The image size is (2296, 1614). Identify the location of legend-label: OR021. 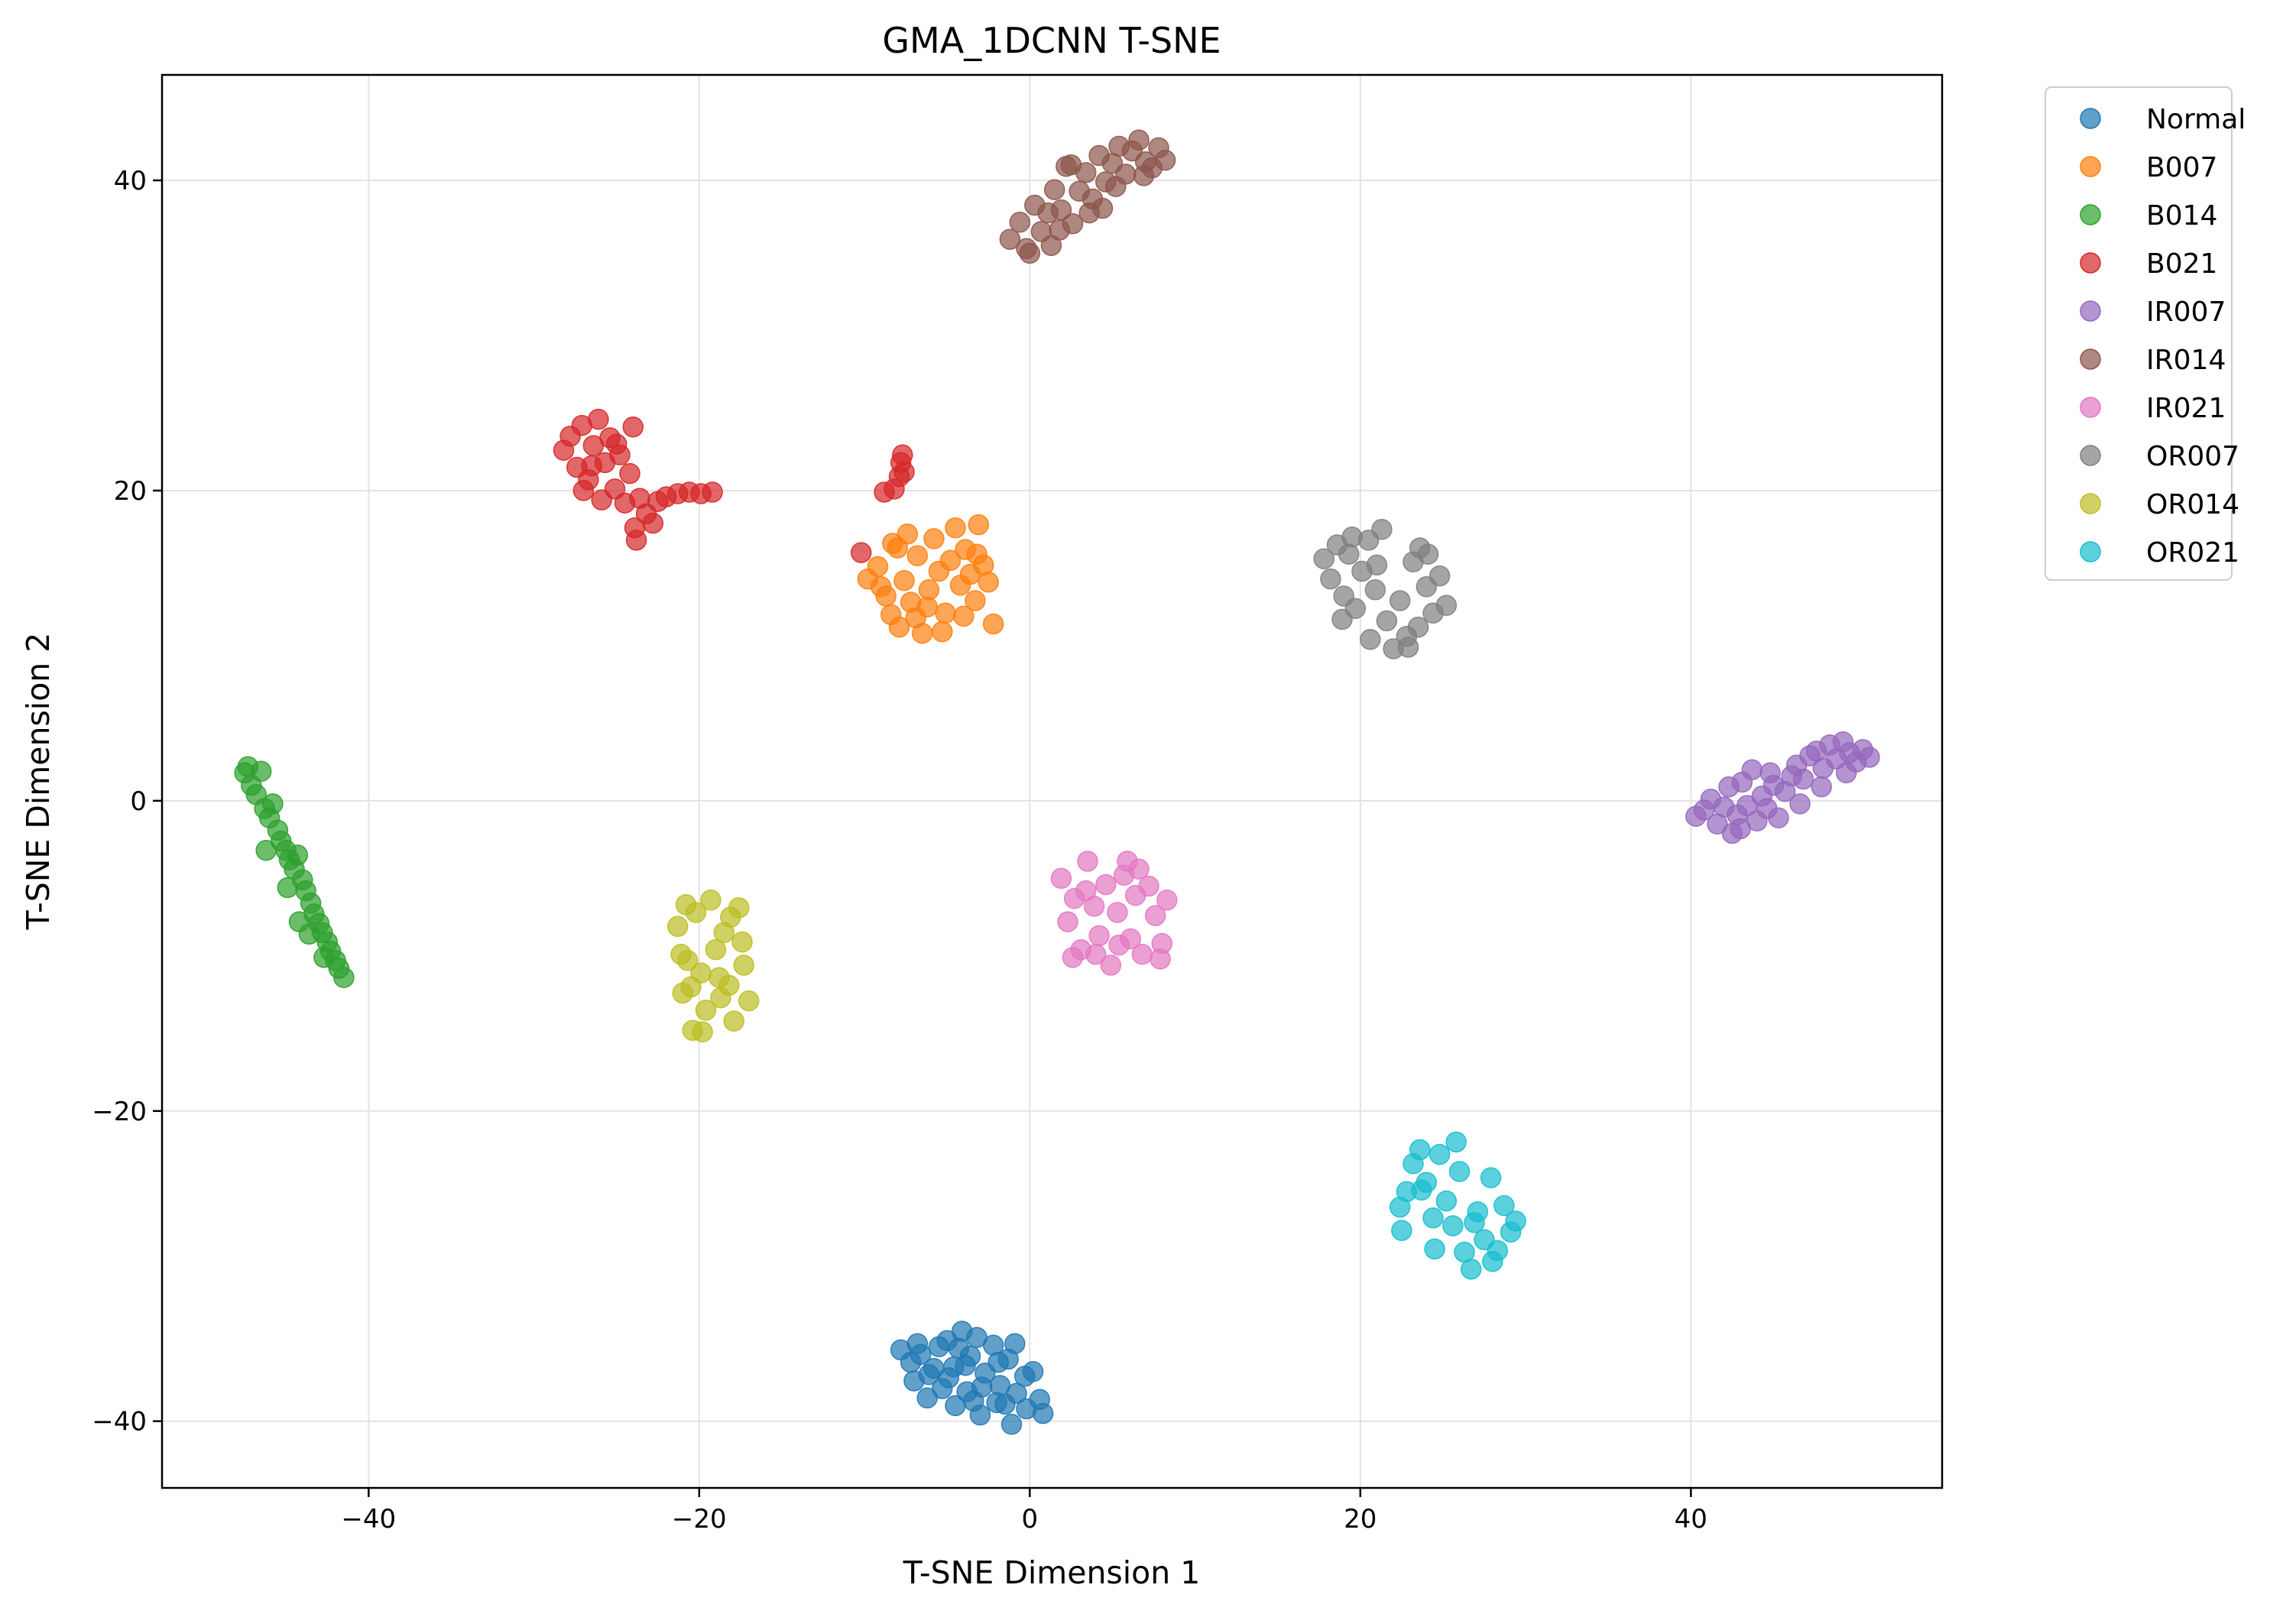
(2192, 553).